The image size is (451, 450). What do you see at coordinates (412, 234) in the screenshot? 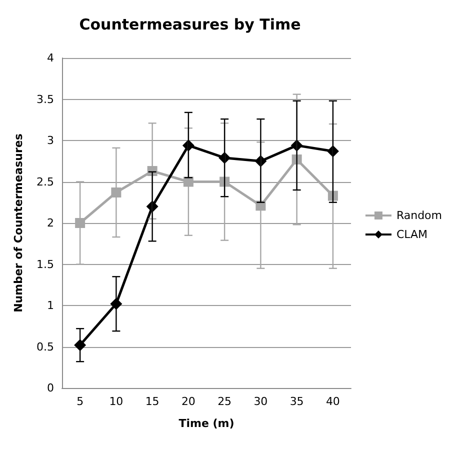
I see `legend-label: CLAM` at bounding box center [412, 234].